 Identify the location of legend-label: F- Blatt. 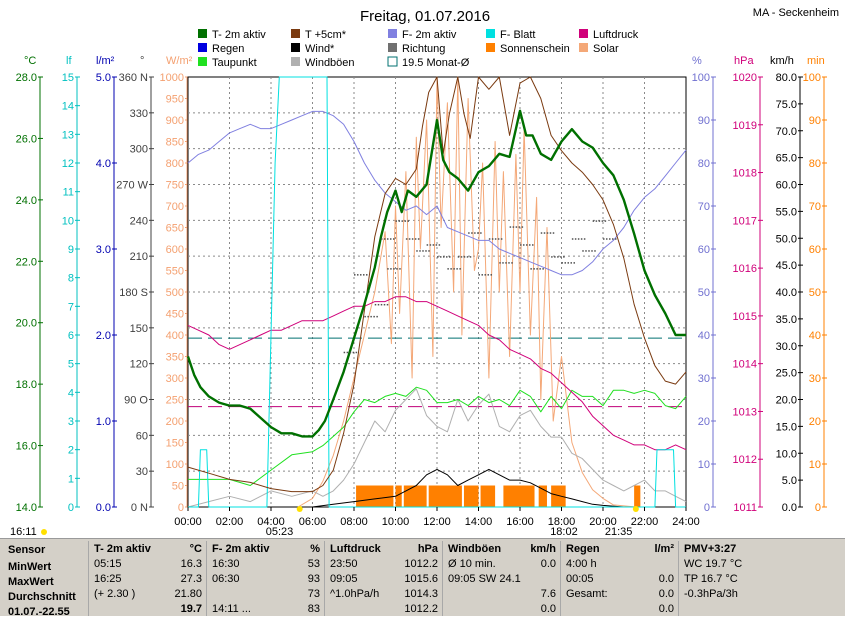
(517, 35).